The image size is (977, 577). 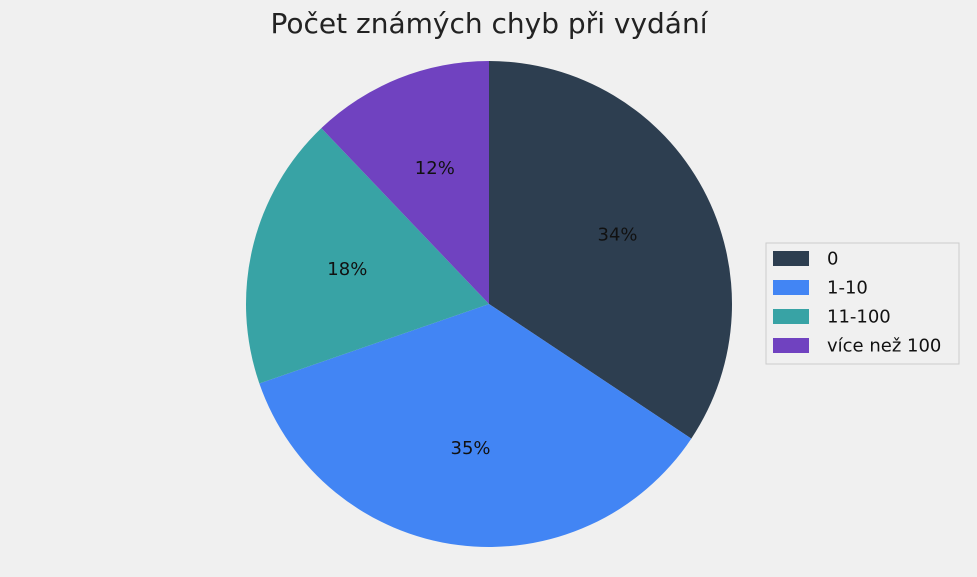 What do you see at coordinates (884, 346) in the screenshot?
I see `legend-label-3: více než 100` at bounding box center [884, 346].